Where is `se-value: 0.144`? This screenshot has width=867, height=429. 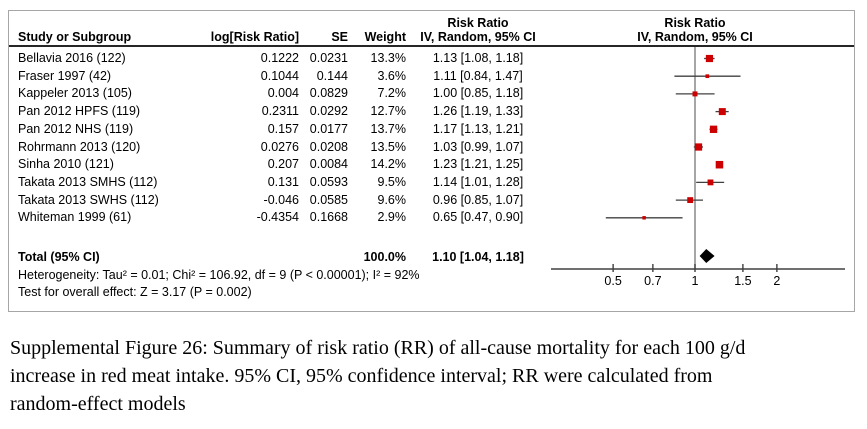
se-value: 0.144 is located at coordinates (332, 75).